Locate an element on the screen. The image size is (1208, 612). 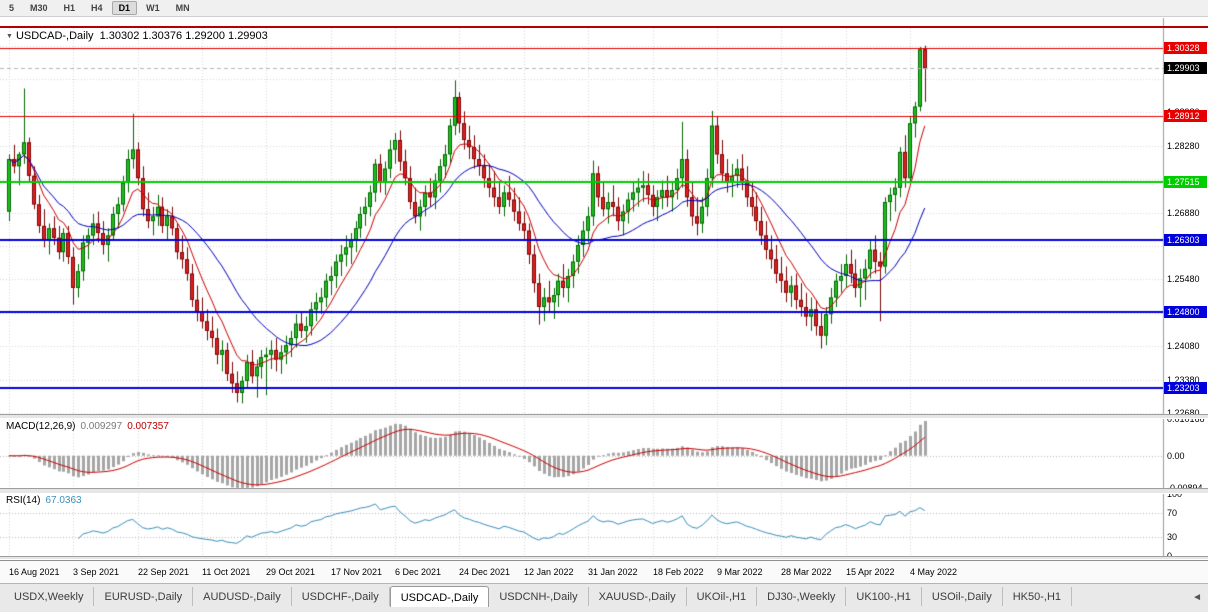
price-level-badge-1.27515: 1.27515 is located at coordinates (1185, 182).